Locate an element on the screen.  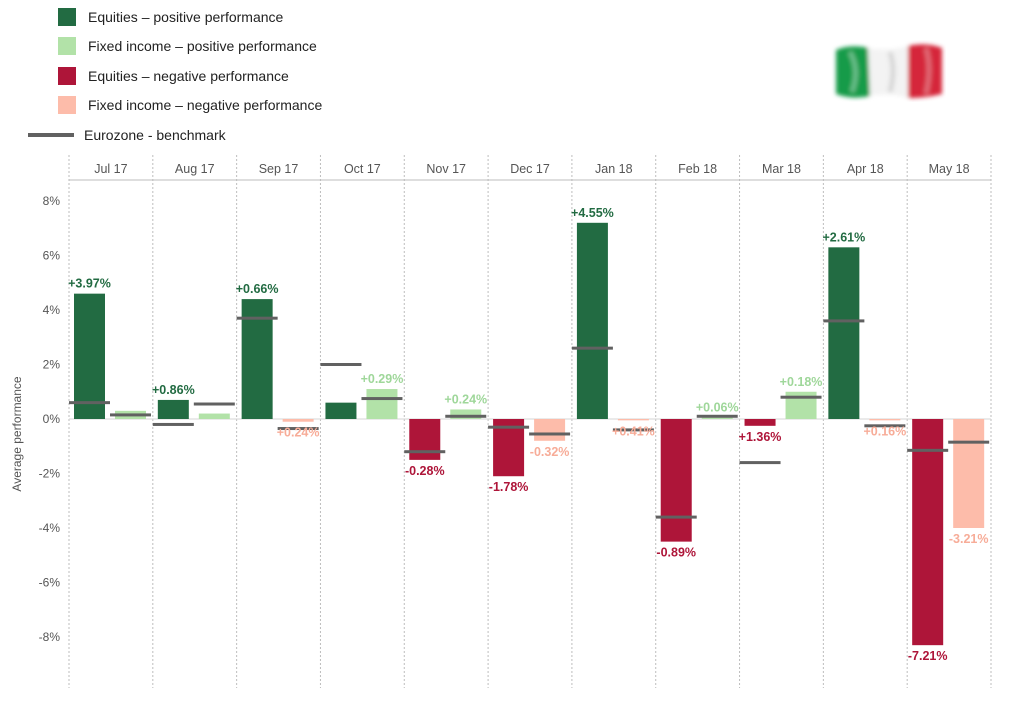
x-category-label: Aug 17 is located at coordinates (195, 169).